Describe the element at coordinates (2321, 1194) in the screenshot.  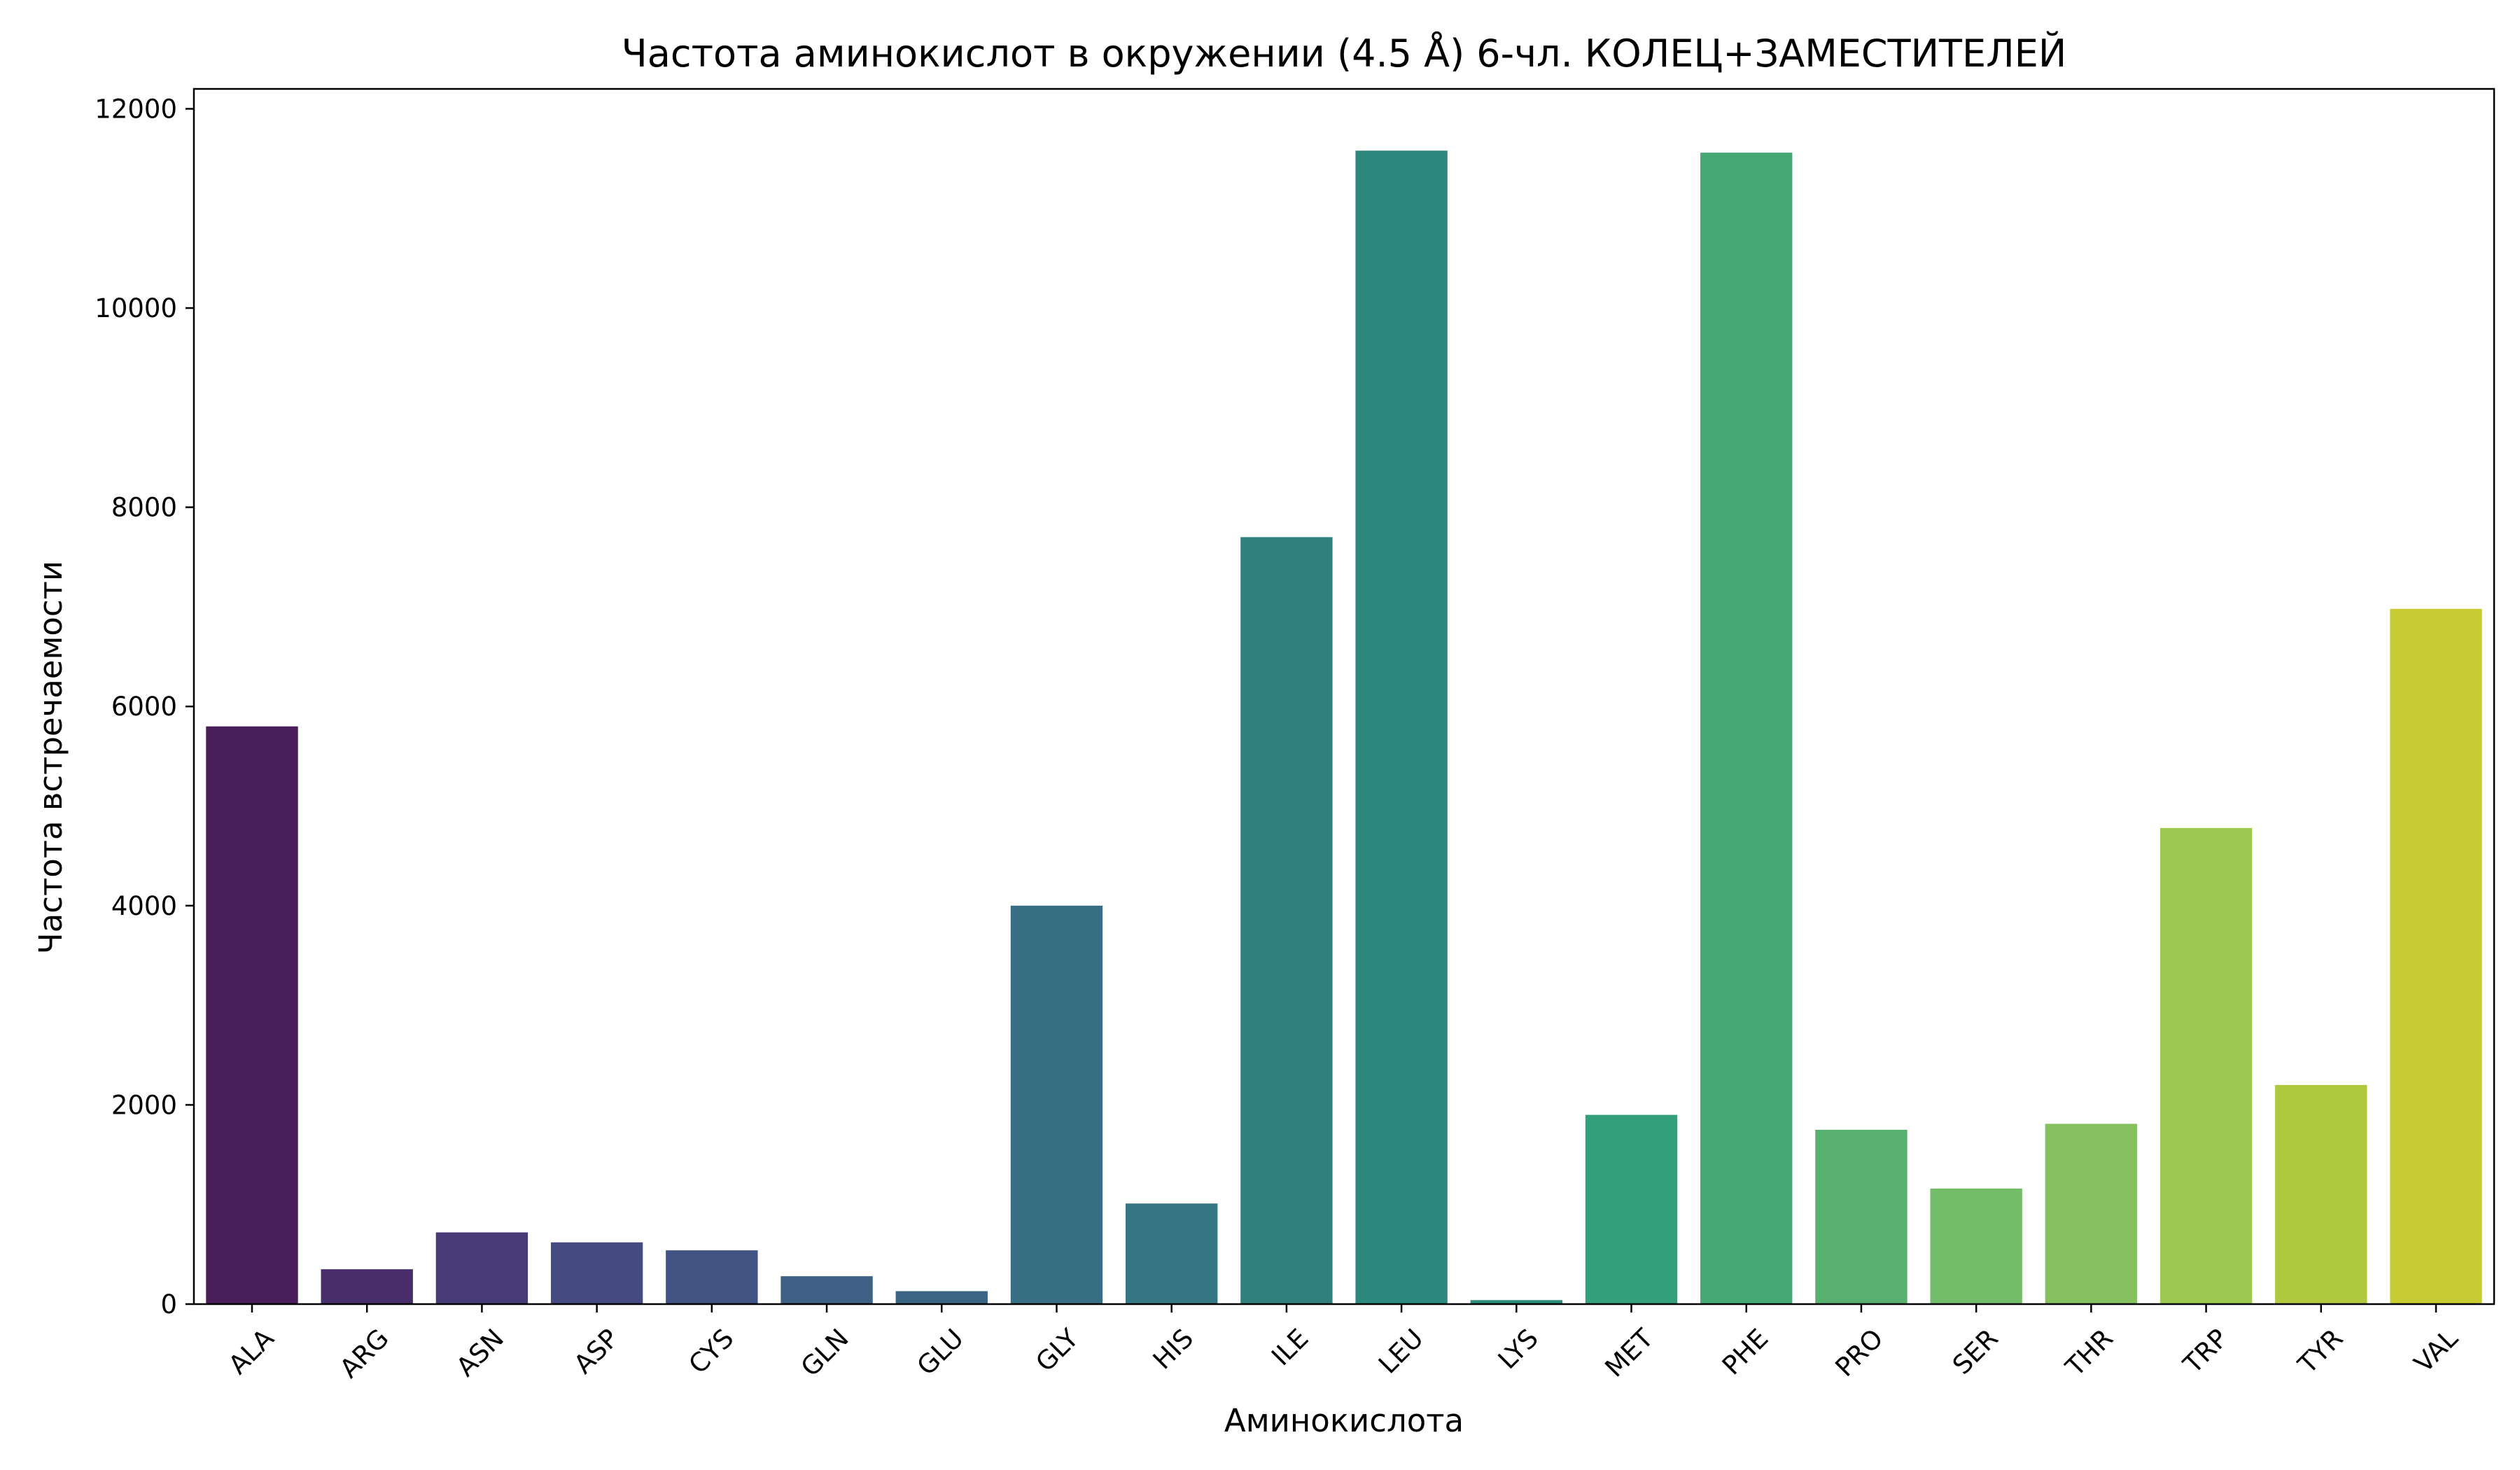
I see `bar-tyr` at that location.